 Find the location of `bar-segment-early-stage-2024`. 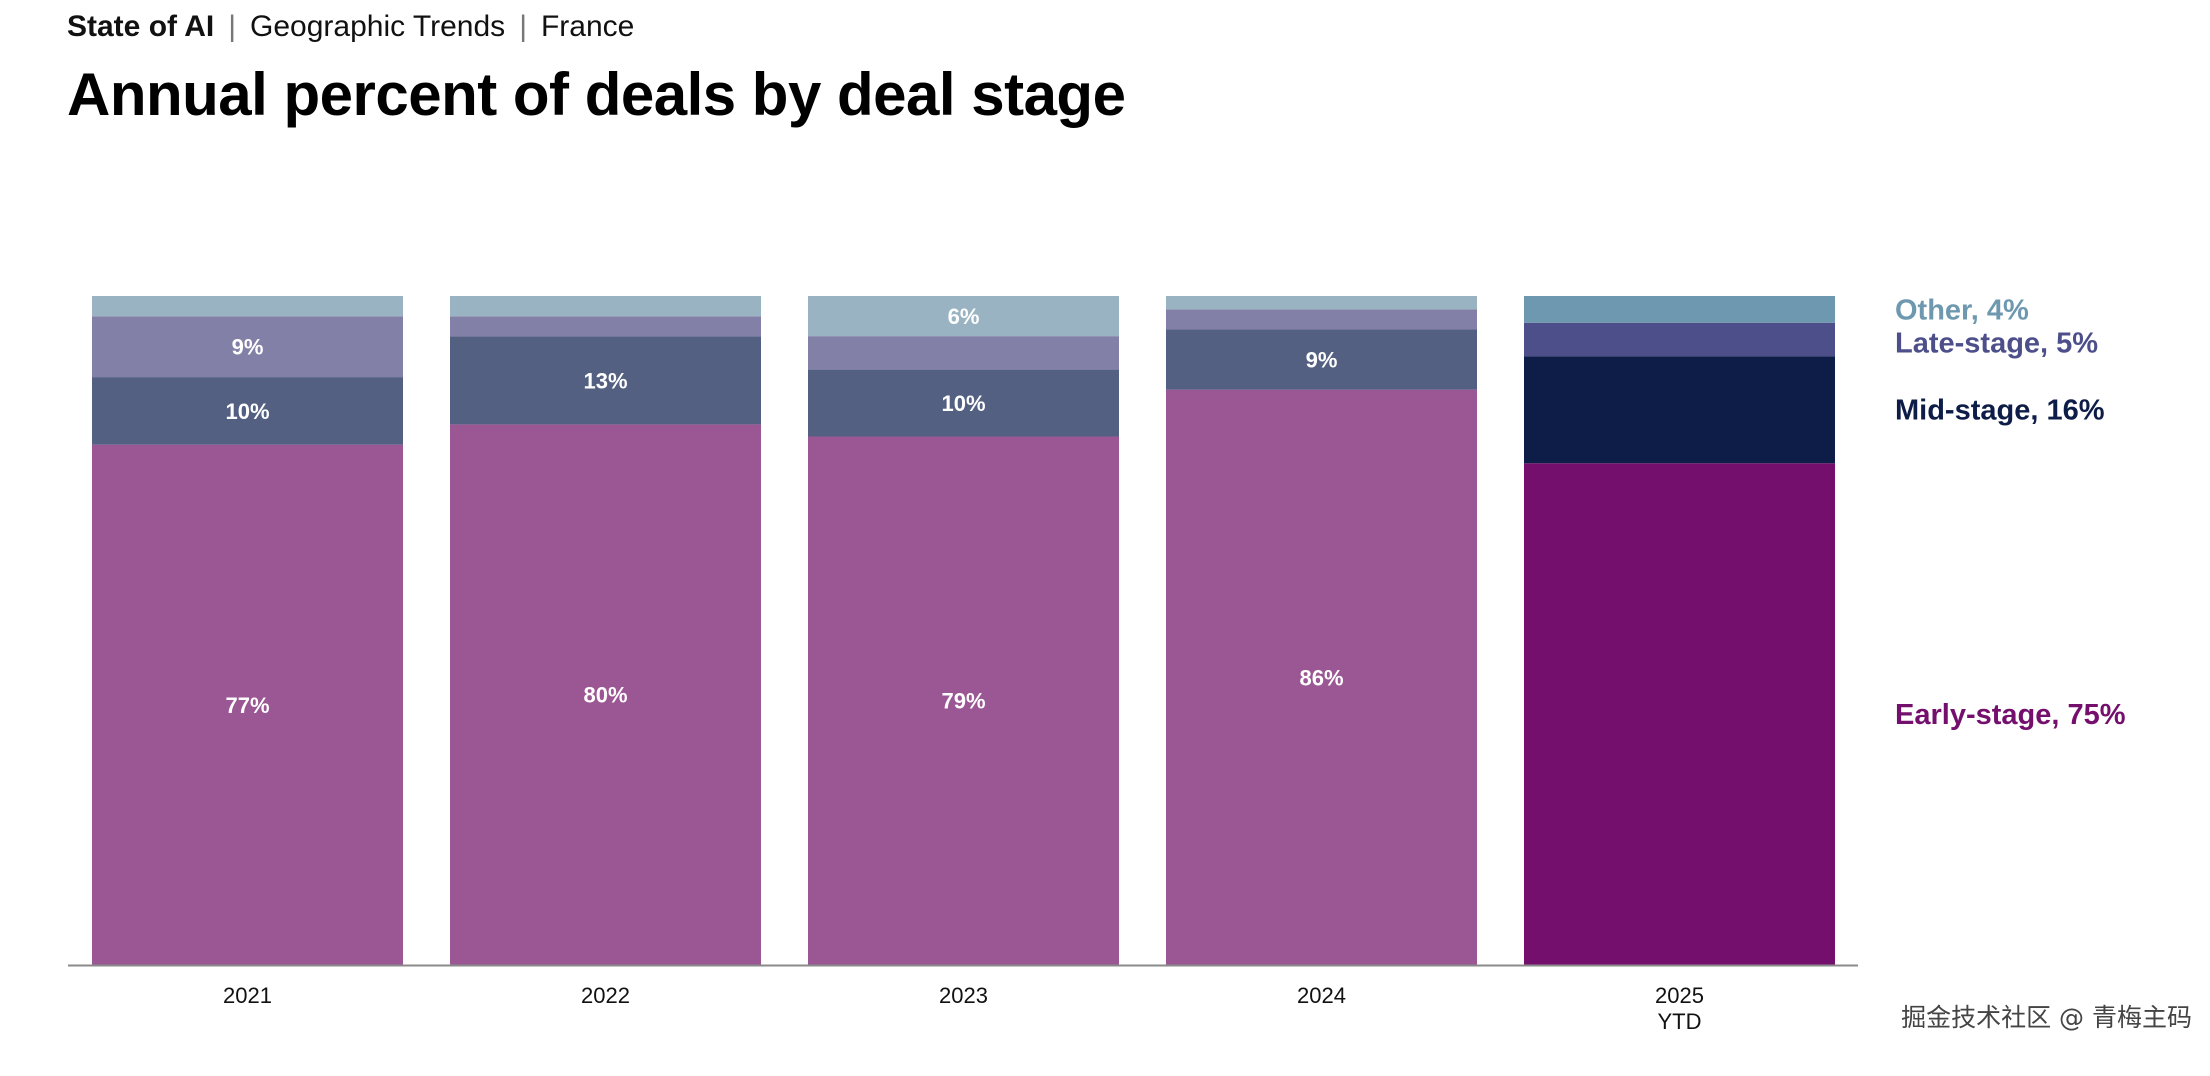

bar-segment-early-stage-2024 is located at coordinates (1321, 677).